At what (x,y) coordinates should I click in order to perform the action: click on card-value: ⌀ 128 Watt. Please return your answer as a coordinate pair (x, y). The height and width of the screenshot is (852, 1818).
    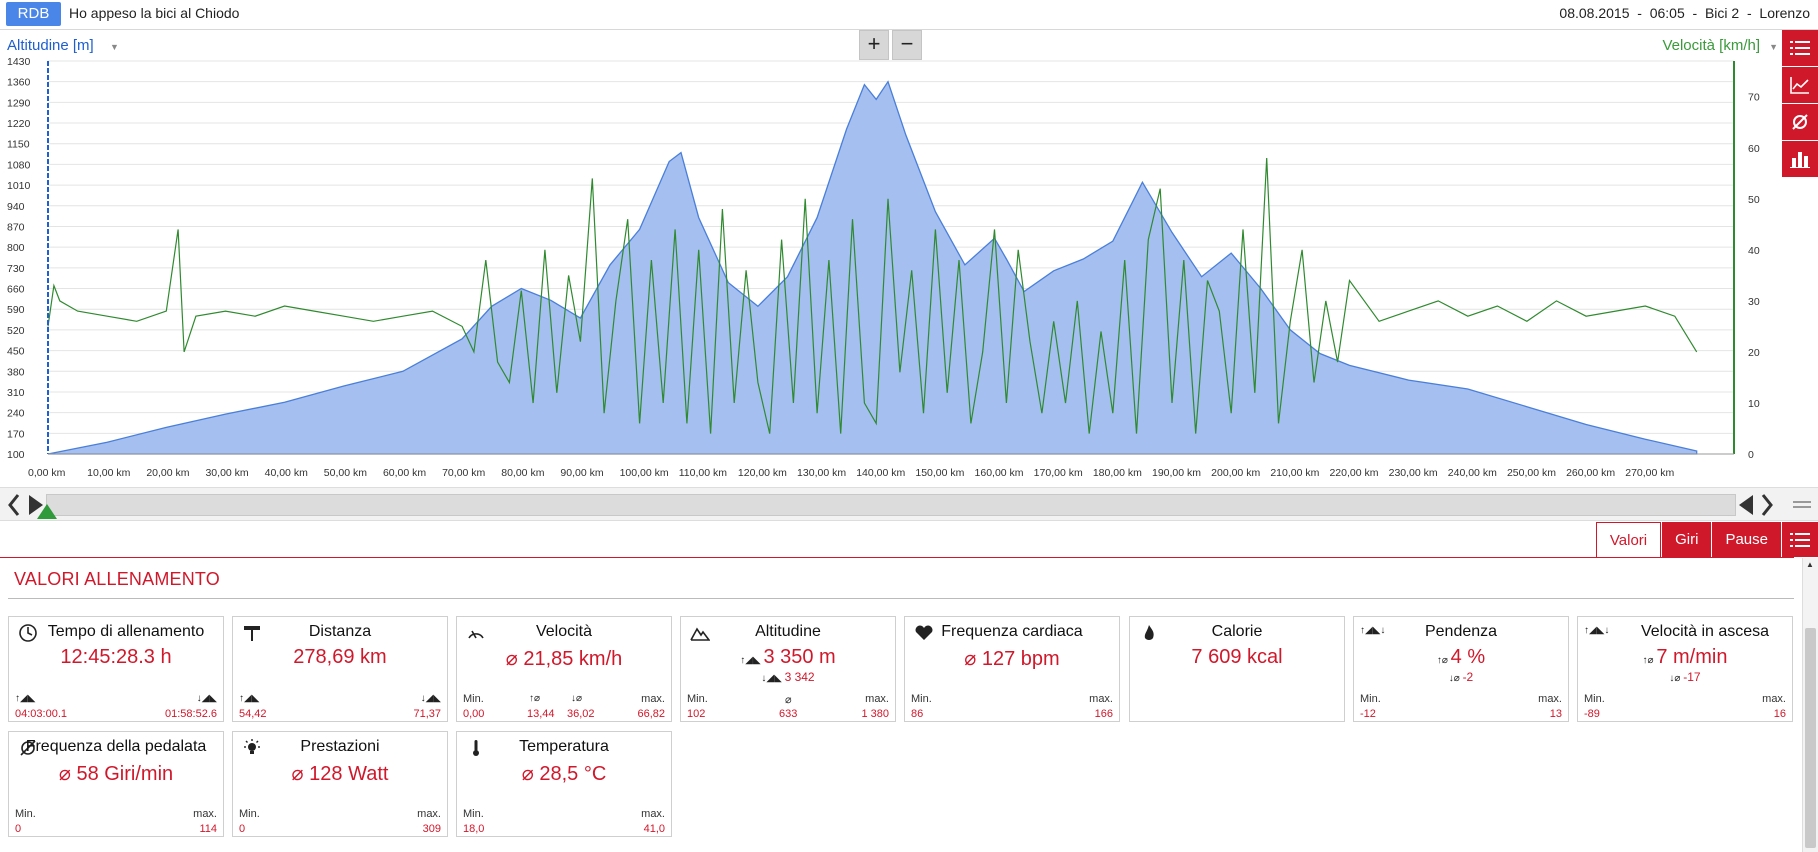
    Looking at the image, I should click on (340, 774).